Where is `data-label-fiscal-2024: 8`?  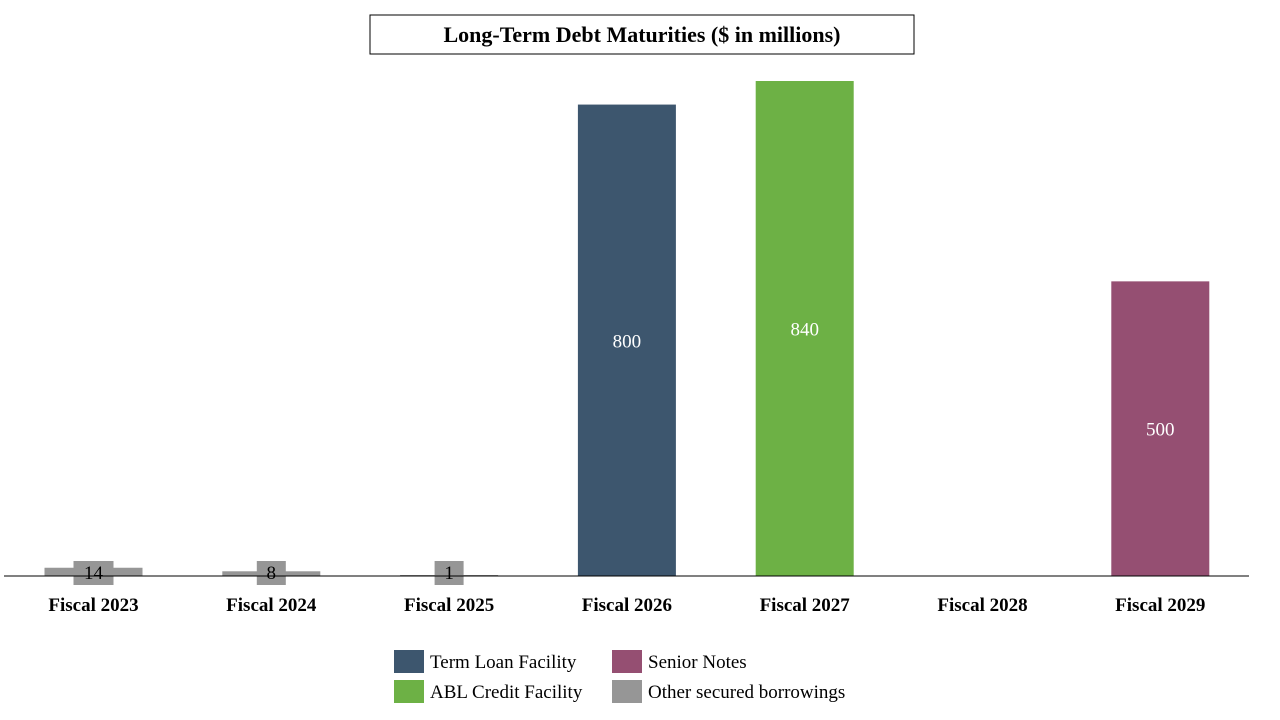 data-label-fiscal-2024: 8 is located at coordinates (272, 573).